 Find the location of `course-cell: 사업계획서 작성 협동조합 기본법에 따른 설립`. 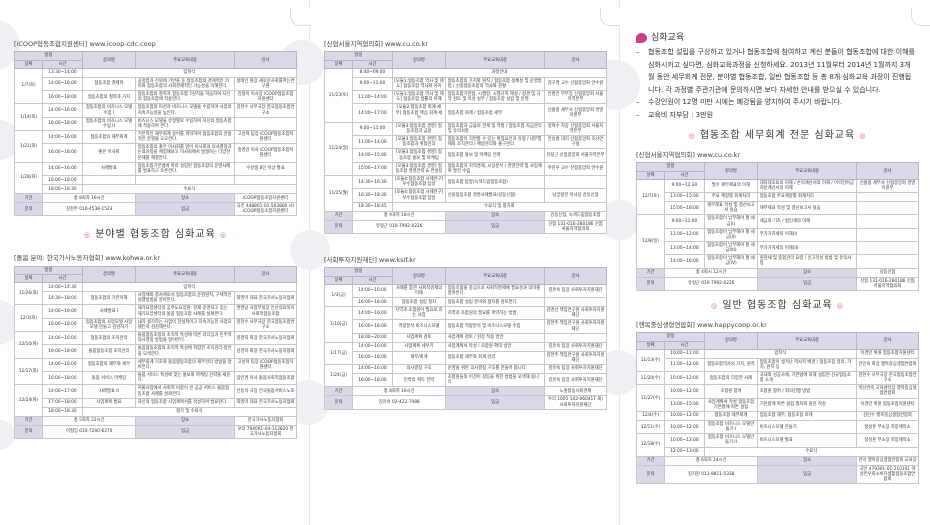

course-cell: 사업계획서 작성 협동조합 기본법에 따른 설립 is located at coordinates (731, 404).